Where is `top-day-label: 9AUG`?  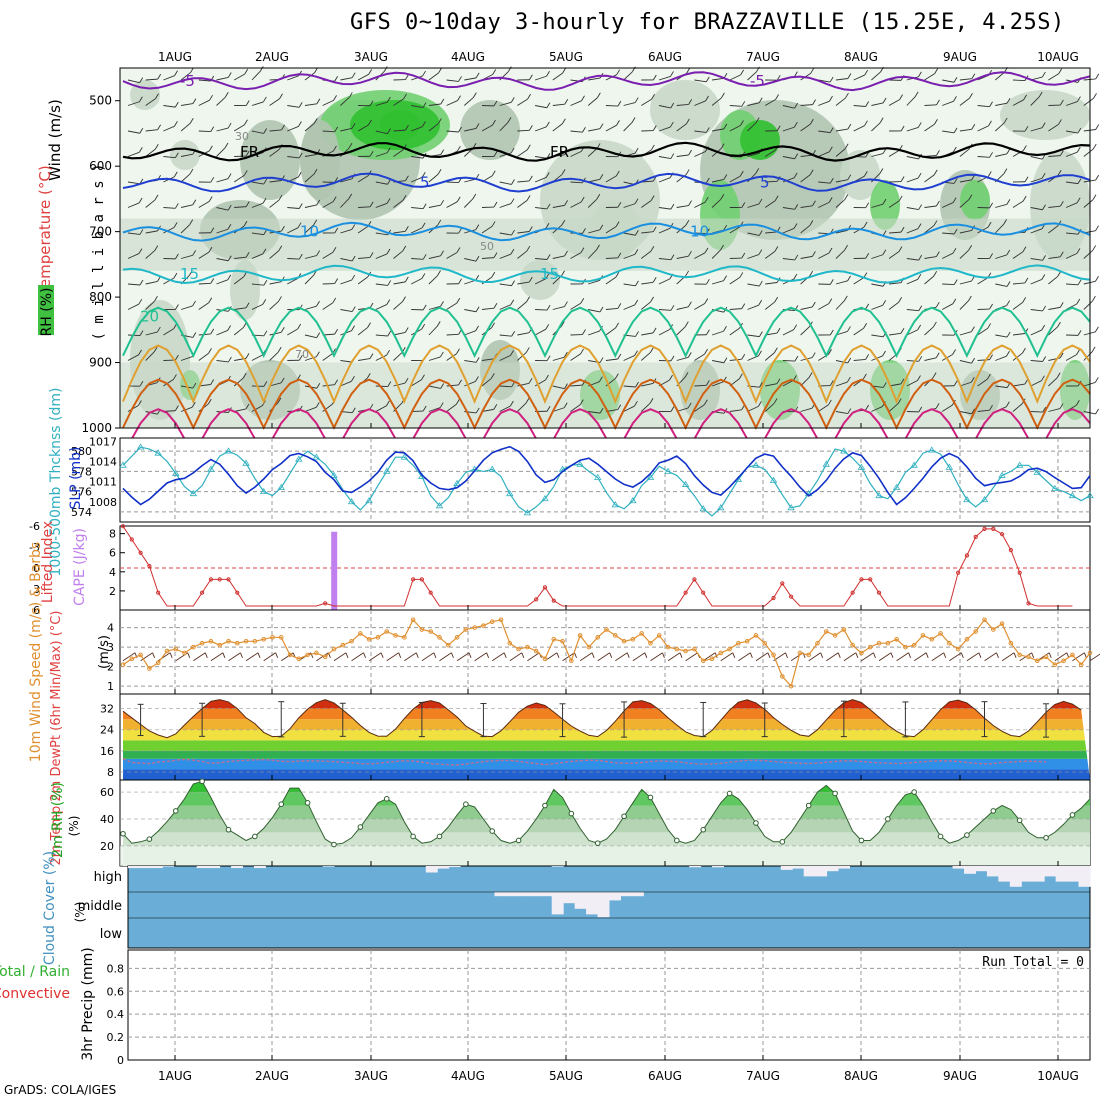 top-day-label: 9AUG is located at coordinates (960, 57).